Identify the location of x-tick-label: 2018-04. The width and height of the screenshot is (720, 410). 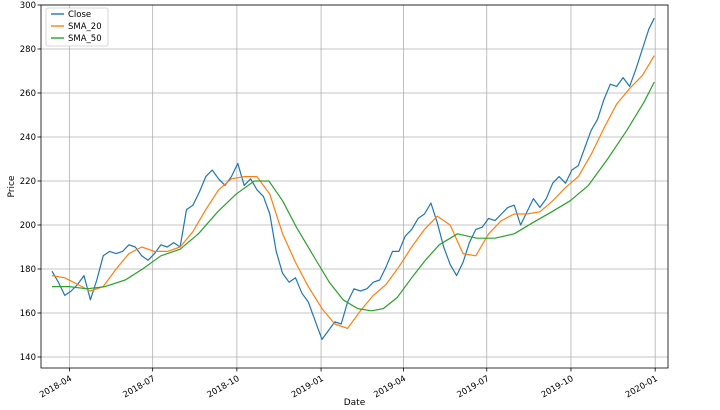
(56, 387).